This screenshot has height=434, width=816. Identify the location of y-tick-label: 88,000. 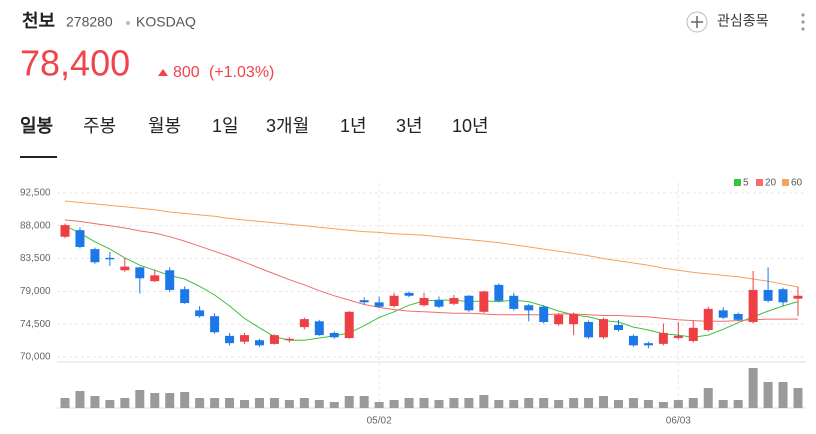
(35, 225).